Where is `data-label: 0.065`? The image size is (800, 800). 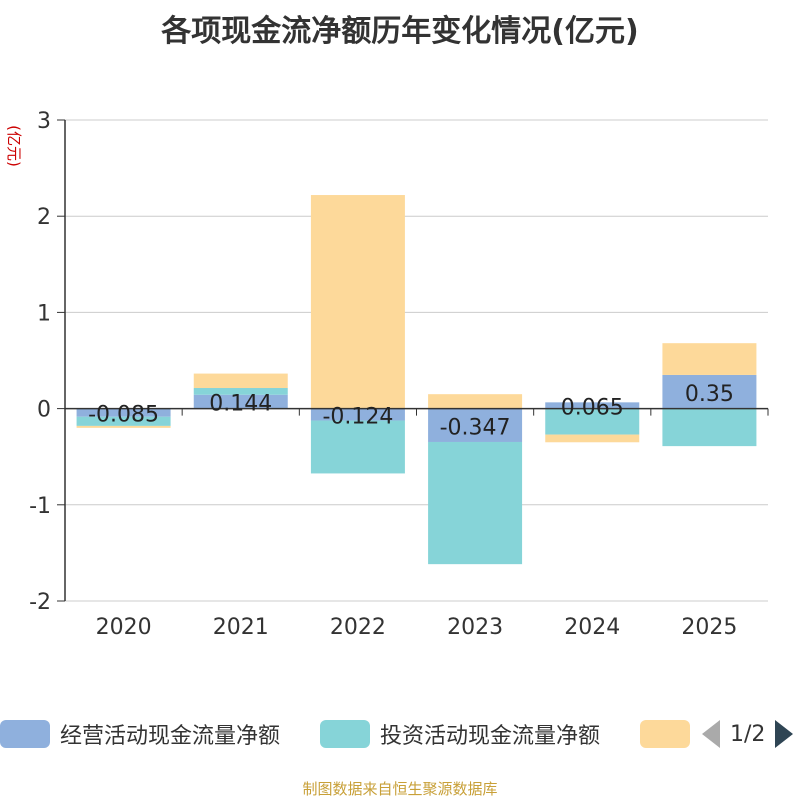
data-label: 0.065 is located at coordinates (592, 407).